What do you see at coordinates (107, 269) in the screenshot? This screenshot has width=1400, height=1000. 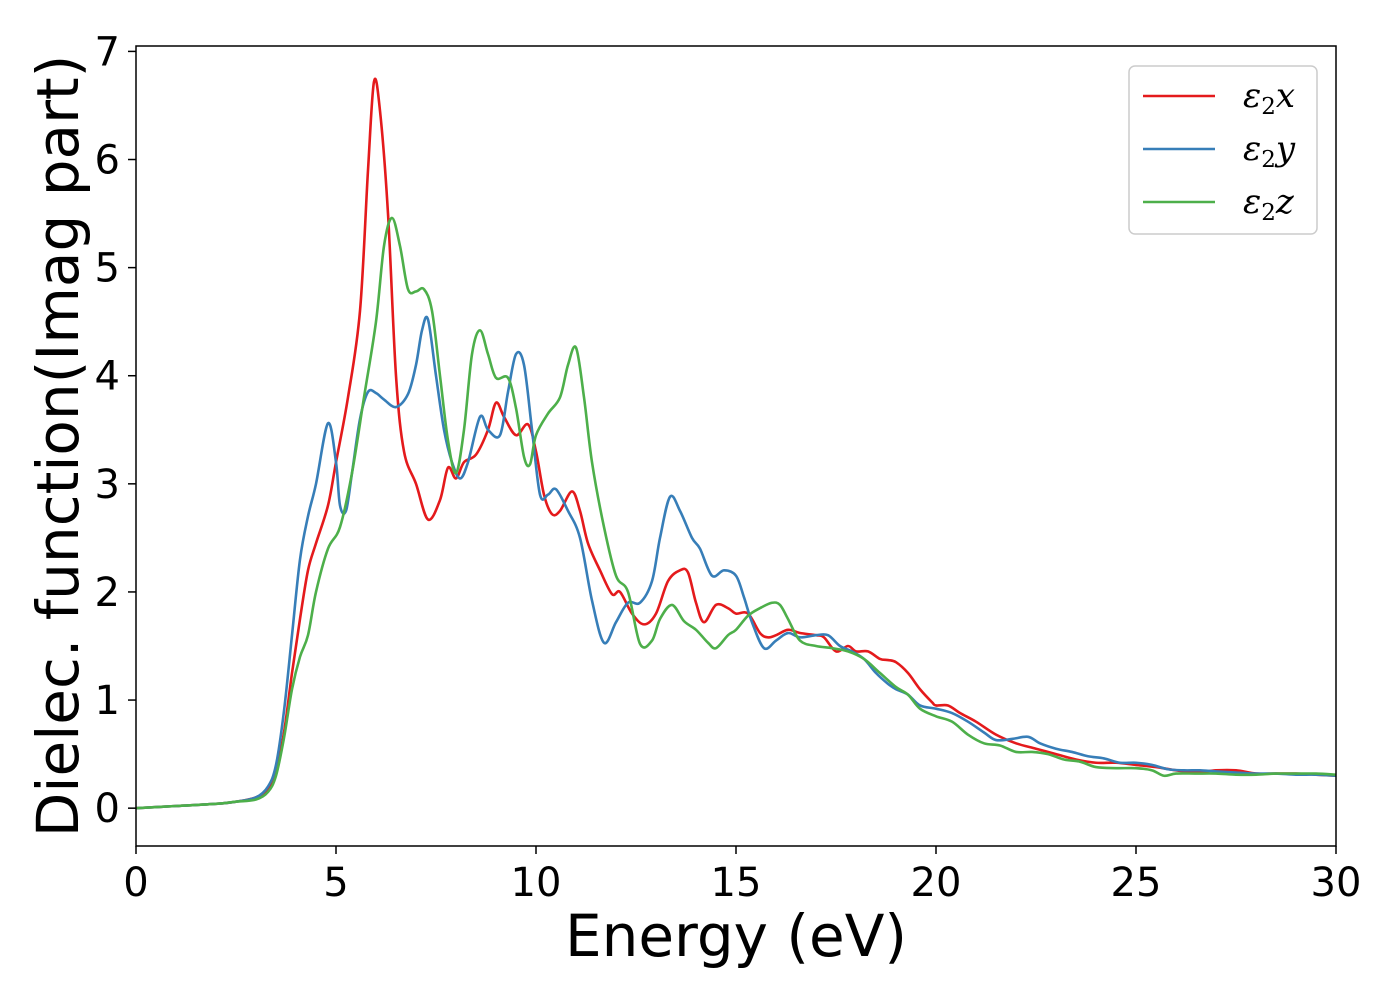 I see `y-tick-label: 5` at bounding box center [107, 269].